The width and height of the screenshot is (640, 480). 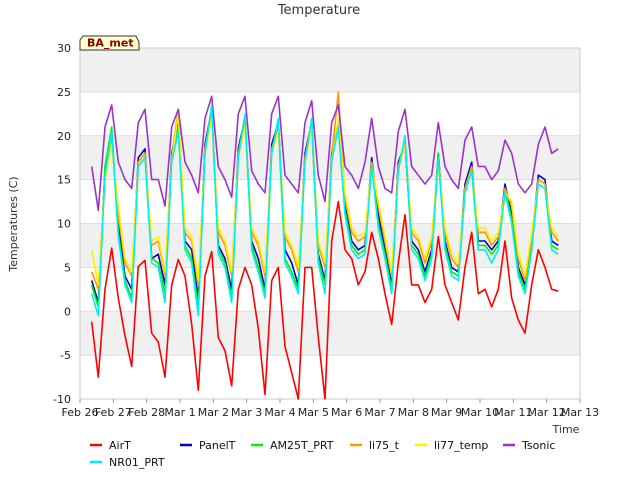 I want to click on x-tick-label: Mar 3, so click(x=246, y=412).